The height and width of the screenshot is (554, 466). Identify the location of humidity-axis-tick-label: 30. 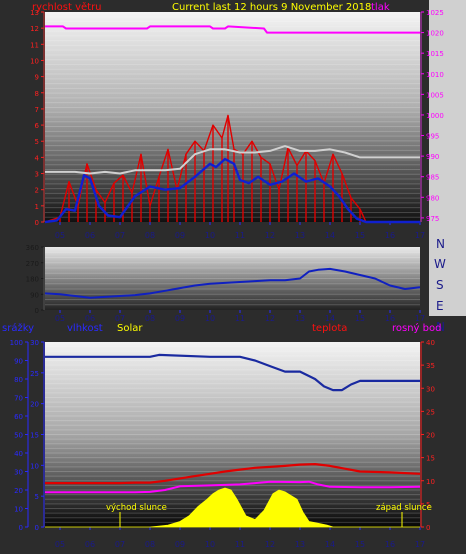
(34, 343).